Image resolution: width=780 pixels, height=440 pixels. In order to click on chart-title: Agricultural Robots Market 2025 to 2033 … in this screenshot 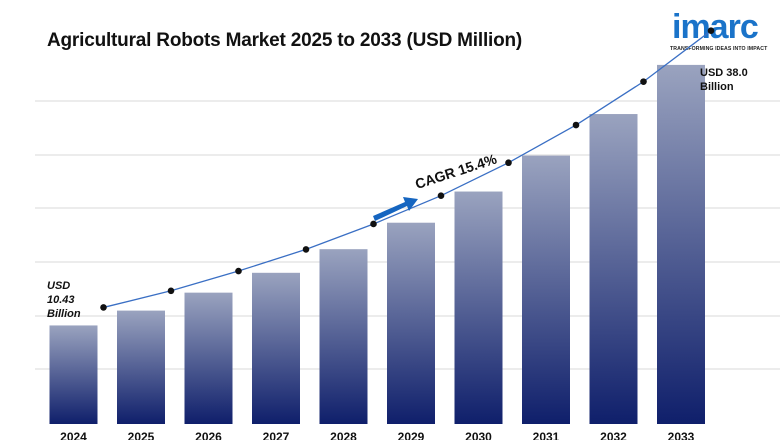, I will do `click(285, 40)`.